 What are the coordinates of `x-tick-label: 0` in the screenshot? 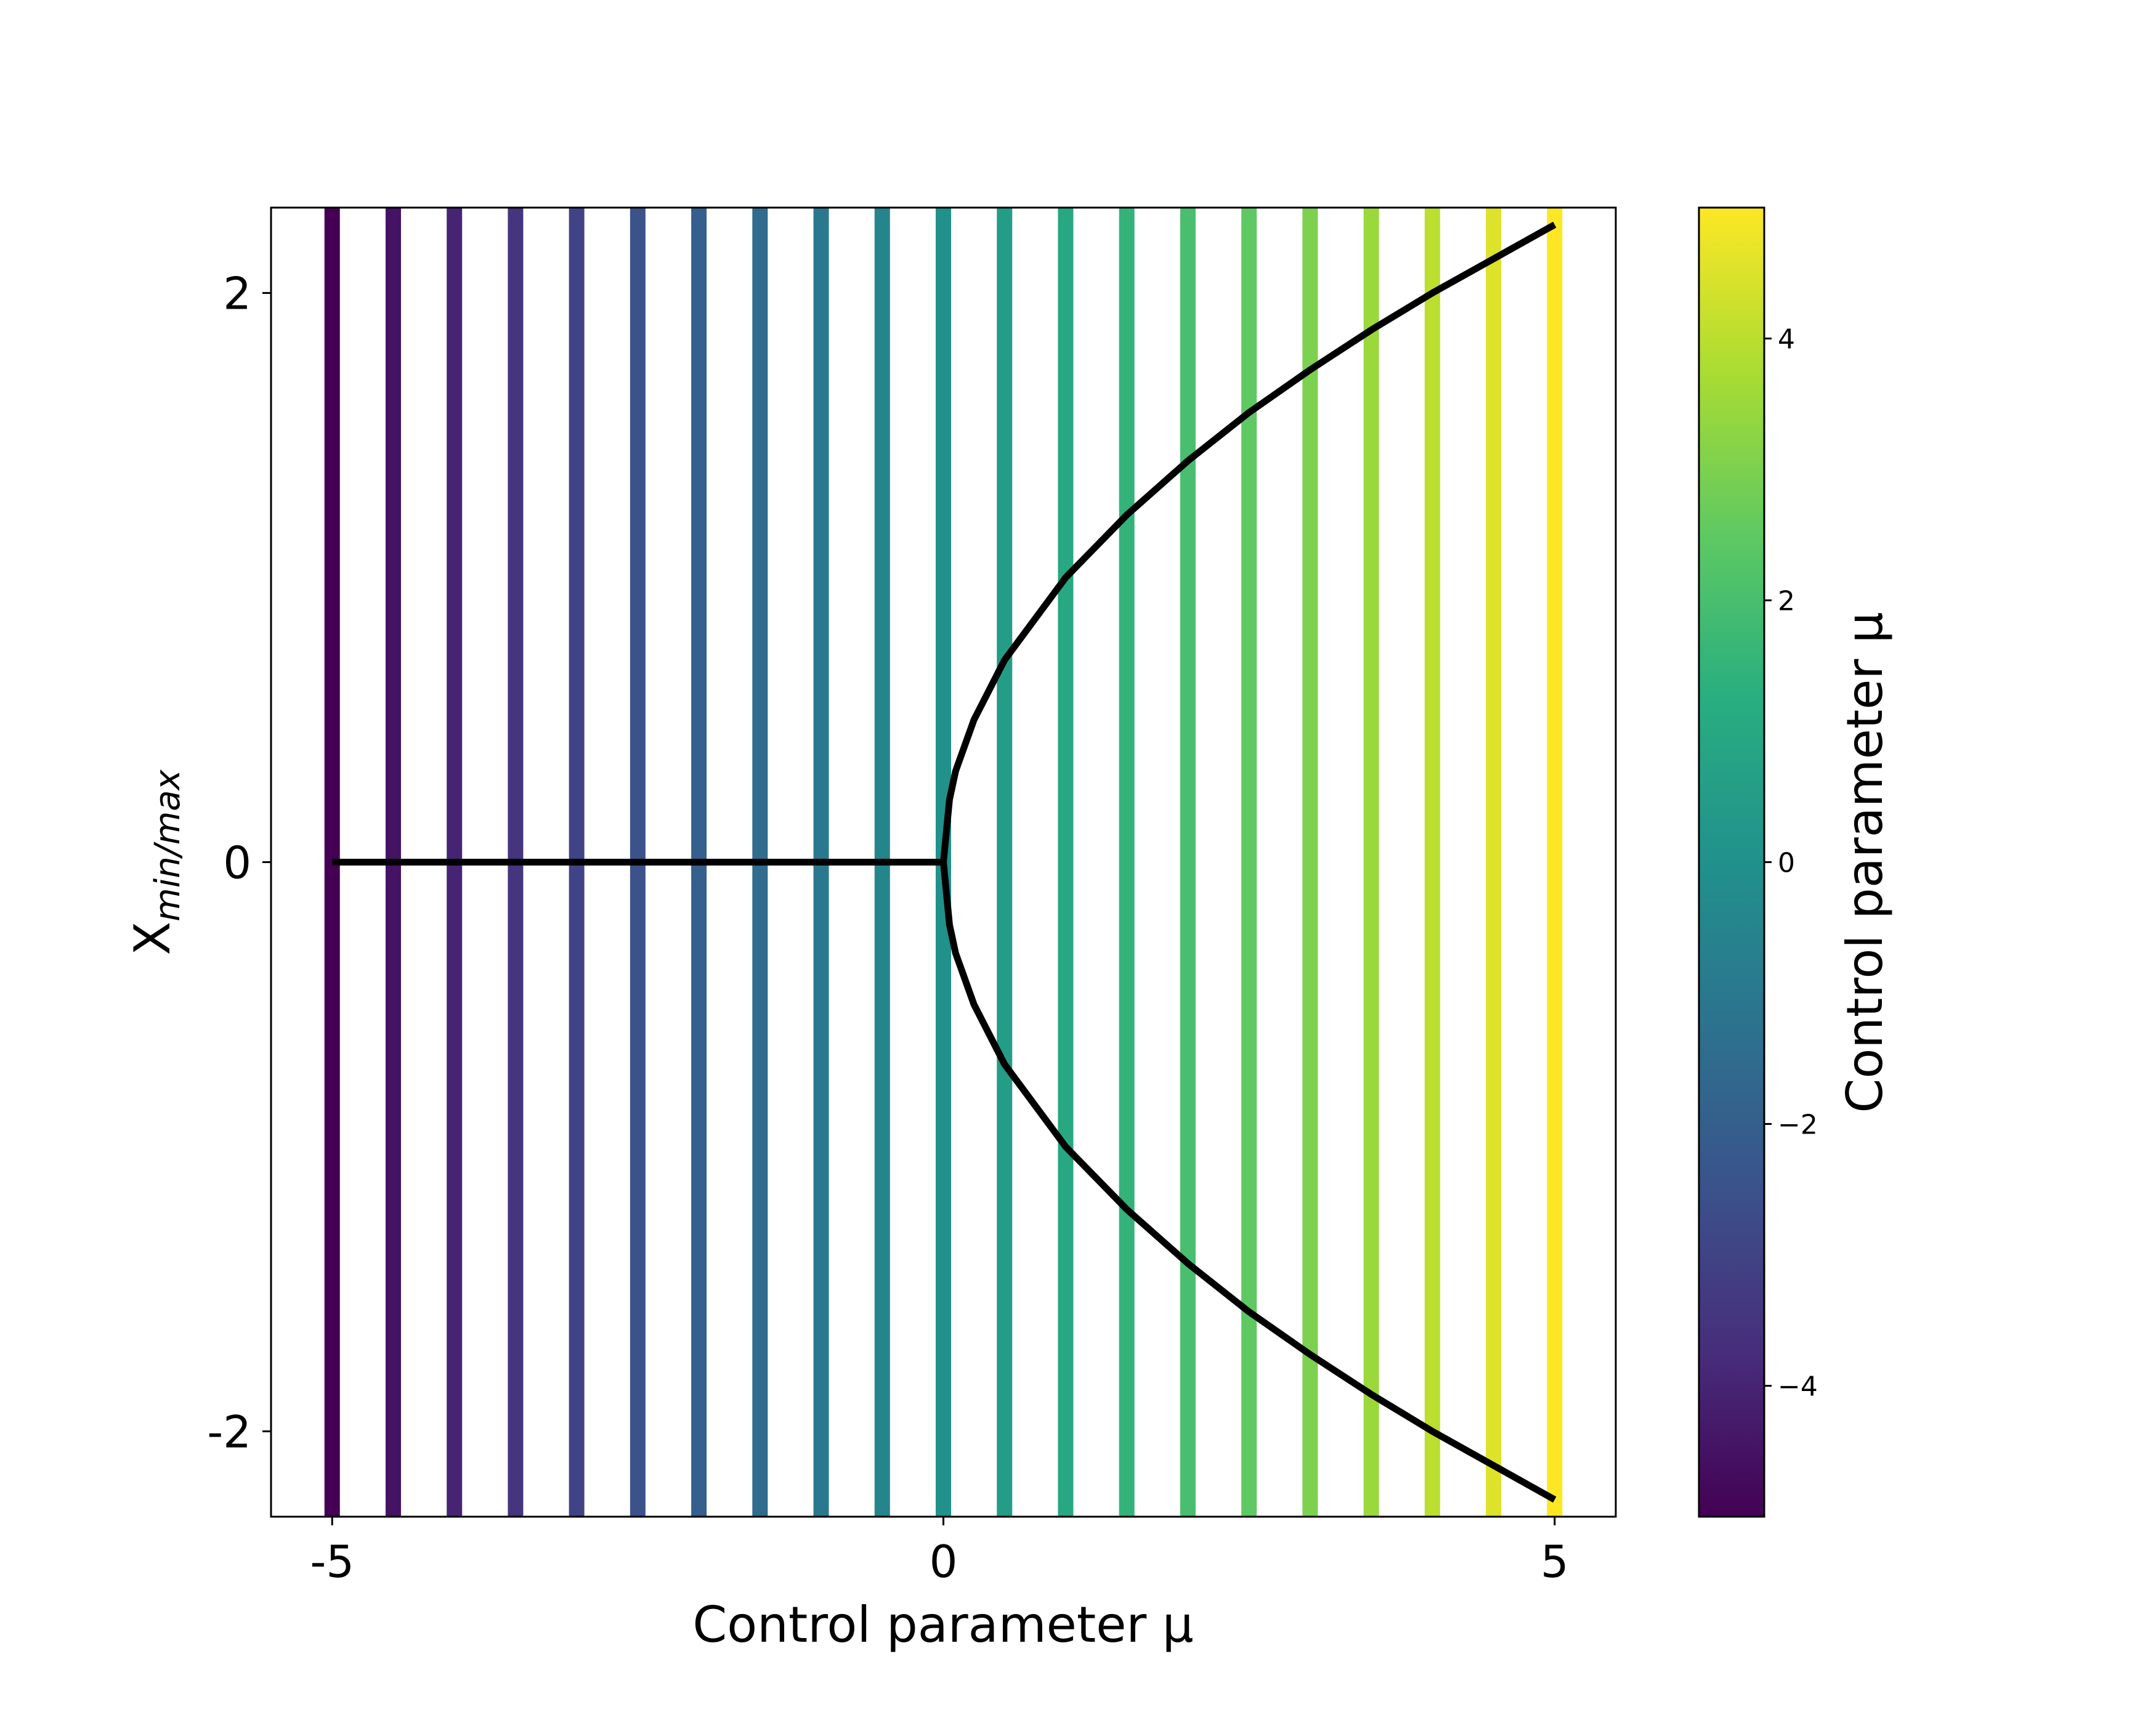 It's located at (944, 1562).